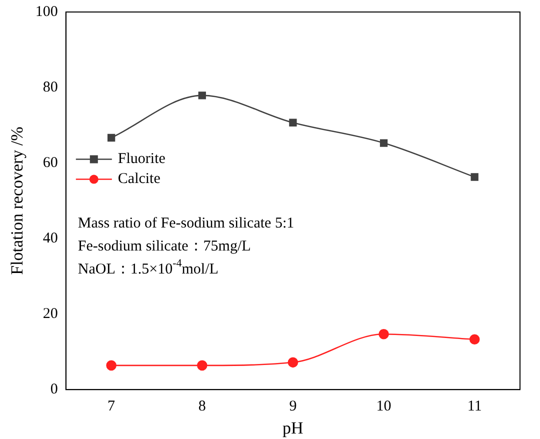 Image resolution: width=540 pixels, height=439 pixels. Describe the element at coordinates (142, 159) in the screenshot. I see `legend-label: Fluorite` at that location.